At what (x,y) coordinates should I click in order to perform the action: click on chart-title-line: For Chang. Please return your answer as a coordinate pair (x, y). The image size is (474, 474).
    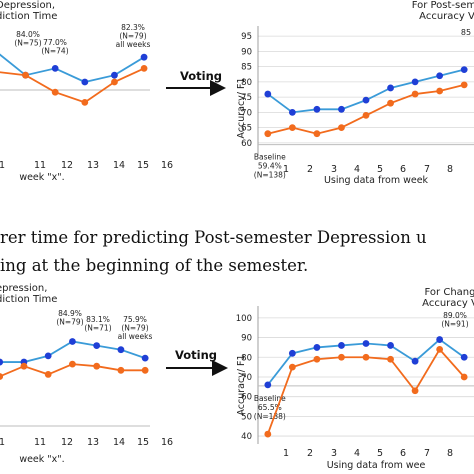
    Looking at the image, I should click on (449, 292).